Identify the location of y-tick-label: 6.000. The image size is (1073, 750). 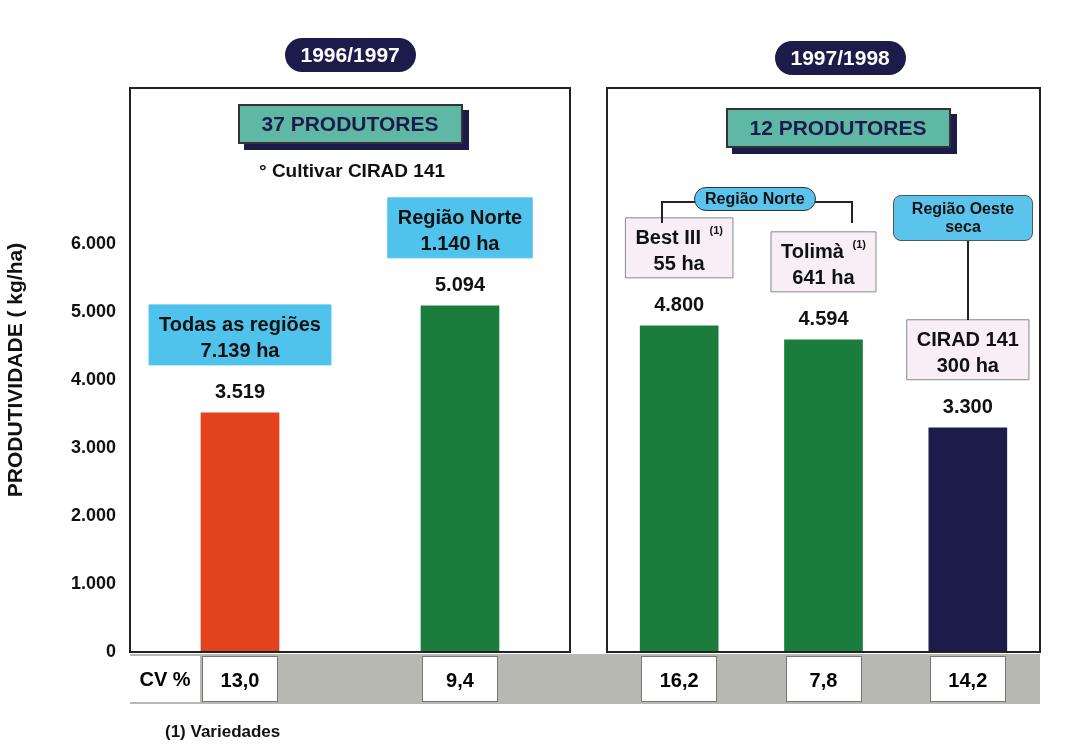
(93, 243).